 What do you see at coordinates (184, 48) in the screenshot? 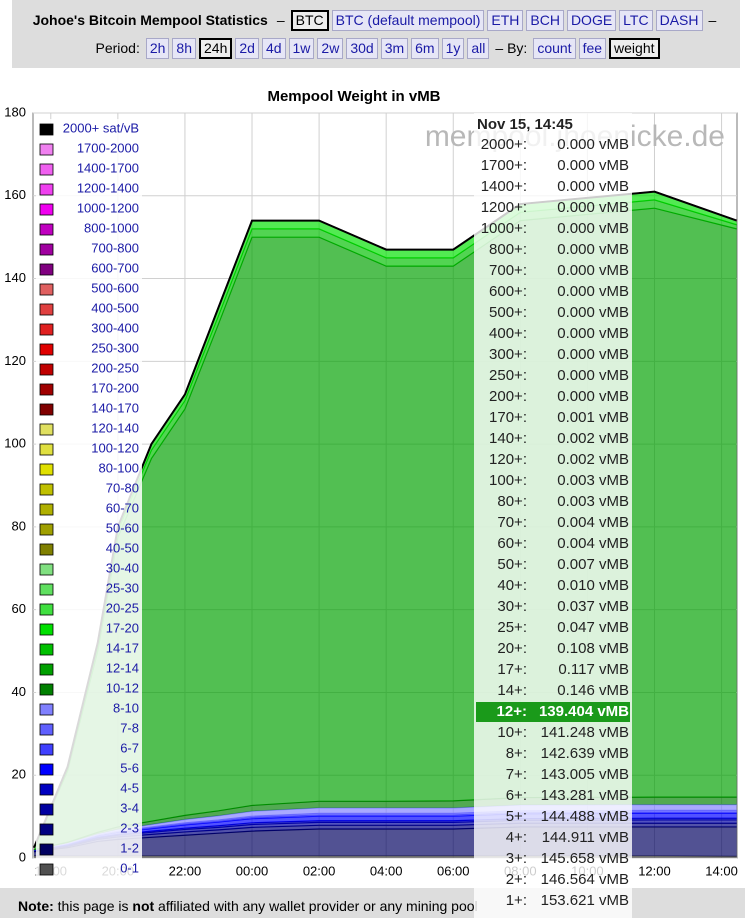
I see `periods-button: 8h` at bounding box center [184, 48].